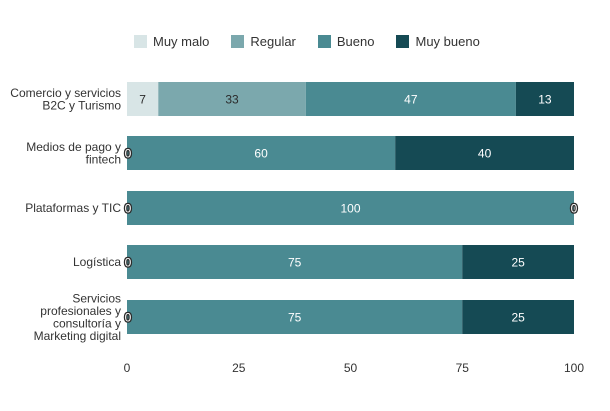 This screenshot has height=411, width=610. I want to click on category-label: Marketing digital, so click(77, 336).